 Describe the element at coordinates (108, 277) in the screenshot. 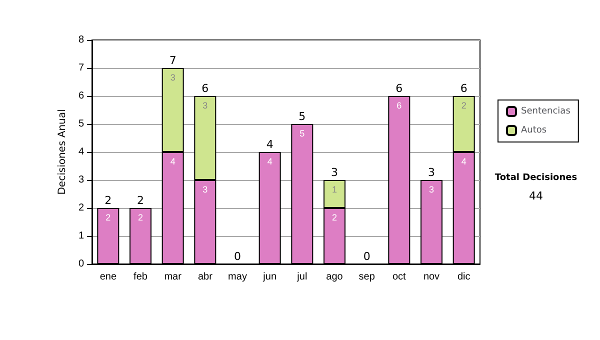

I see `x-tick-label: ene` at that location.